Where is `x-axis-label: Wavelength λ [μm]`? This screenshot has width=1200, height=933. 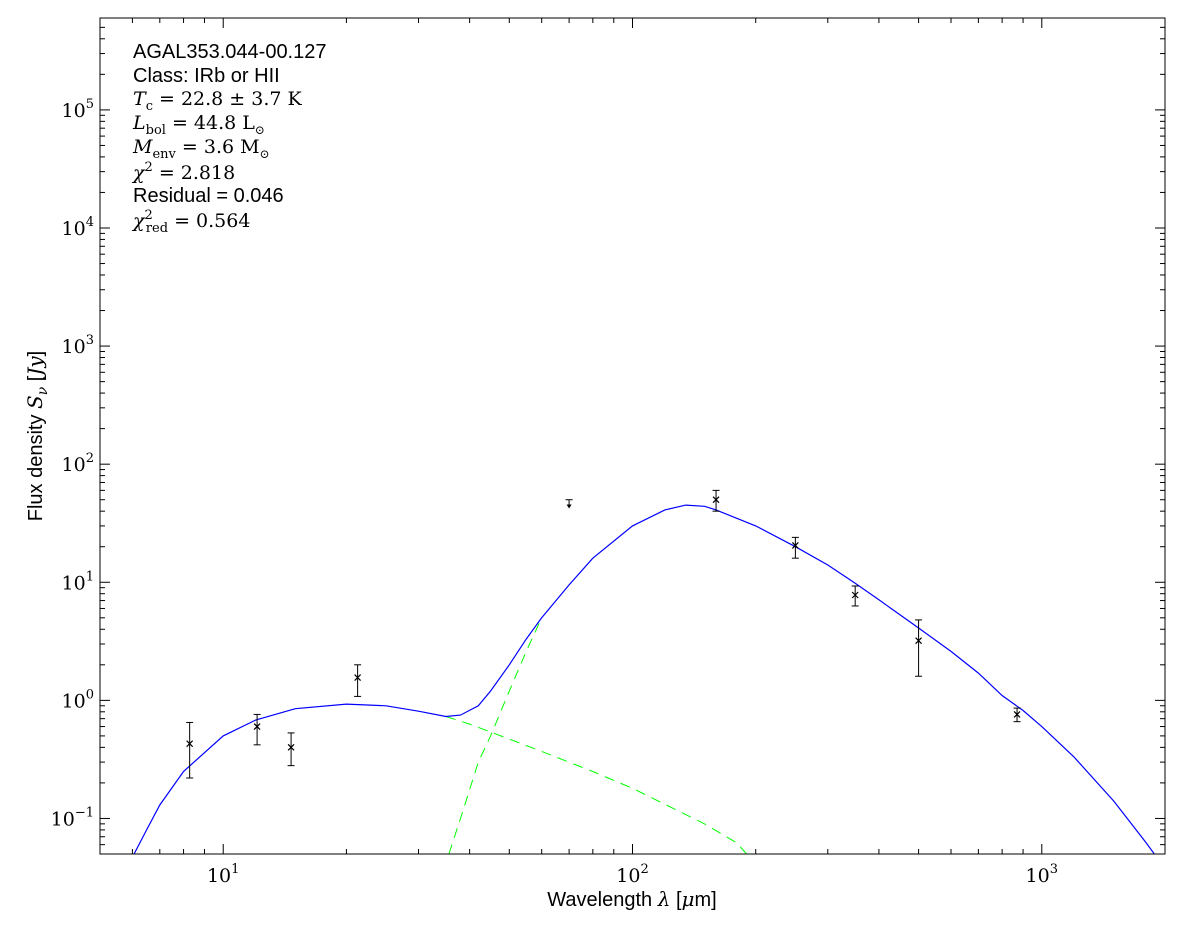 x-axis-label: Wavelength λ [μm] is located at coordinates (631, 899).